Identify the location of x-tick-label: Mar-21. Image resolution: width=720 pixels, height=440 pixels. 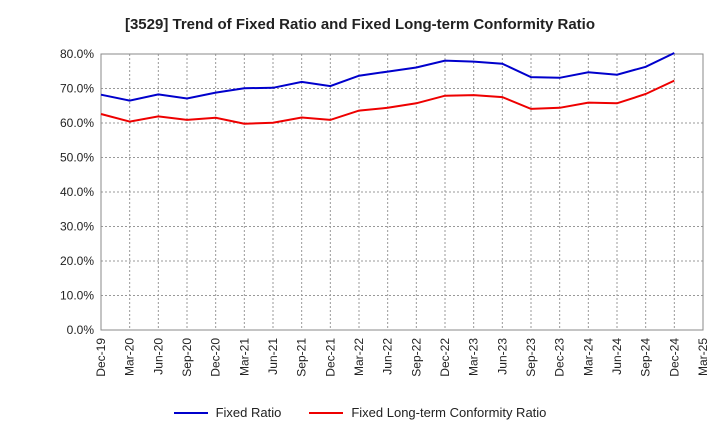
(244, 357).